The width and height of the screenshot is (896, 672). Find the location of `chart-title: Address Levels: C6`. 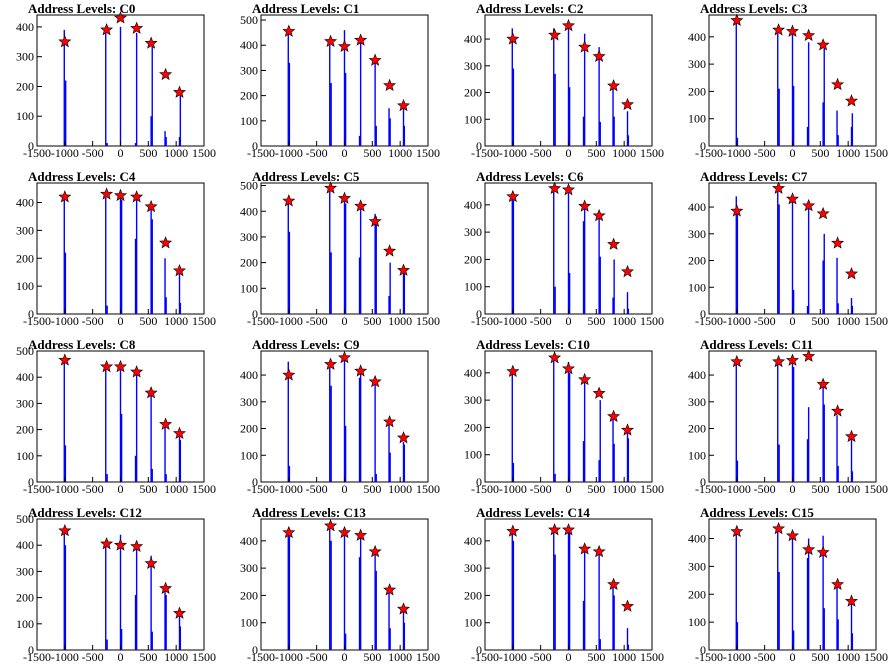

chart-title: Address Levels: C6 is located at coordinates (530, 176).